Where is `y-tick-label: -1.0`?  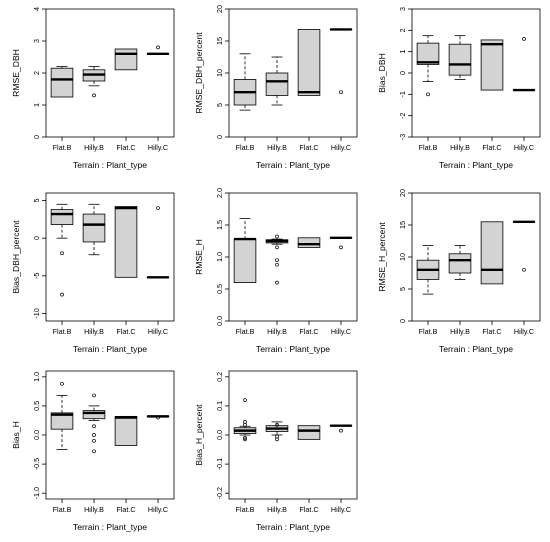
y-tick-label: -1.0 is located at coordinates (36, 493).